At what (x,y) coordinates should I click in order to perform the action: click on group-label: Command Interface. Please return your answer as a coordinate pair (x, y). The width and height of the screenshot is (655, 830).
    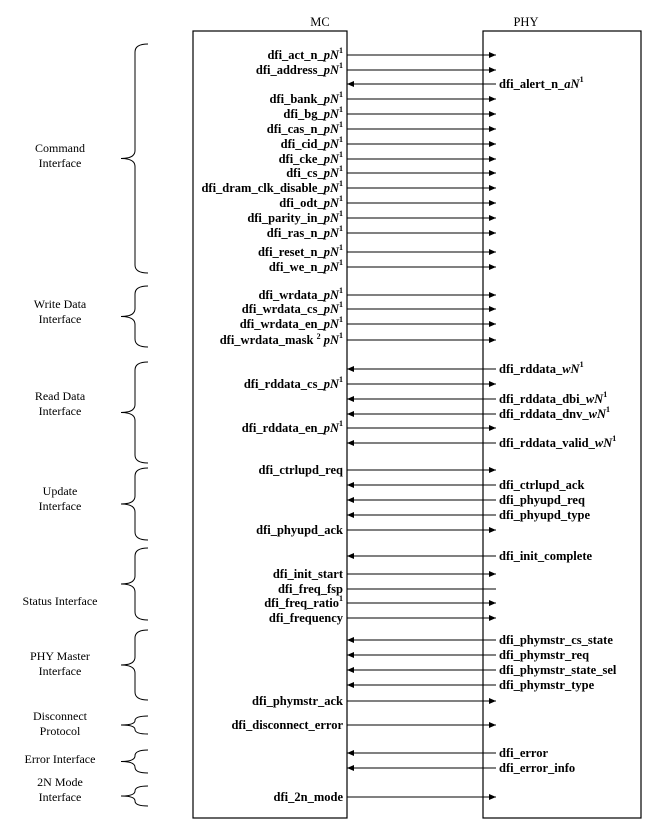
    Looking at the image, I should click on (60, 155).